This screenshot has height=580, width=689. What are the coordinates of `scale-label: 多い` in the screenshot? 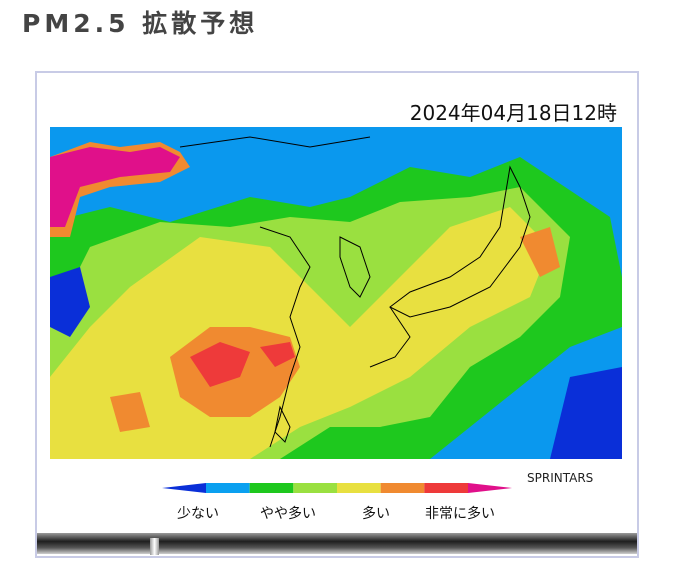 It's located at (376, 514).